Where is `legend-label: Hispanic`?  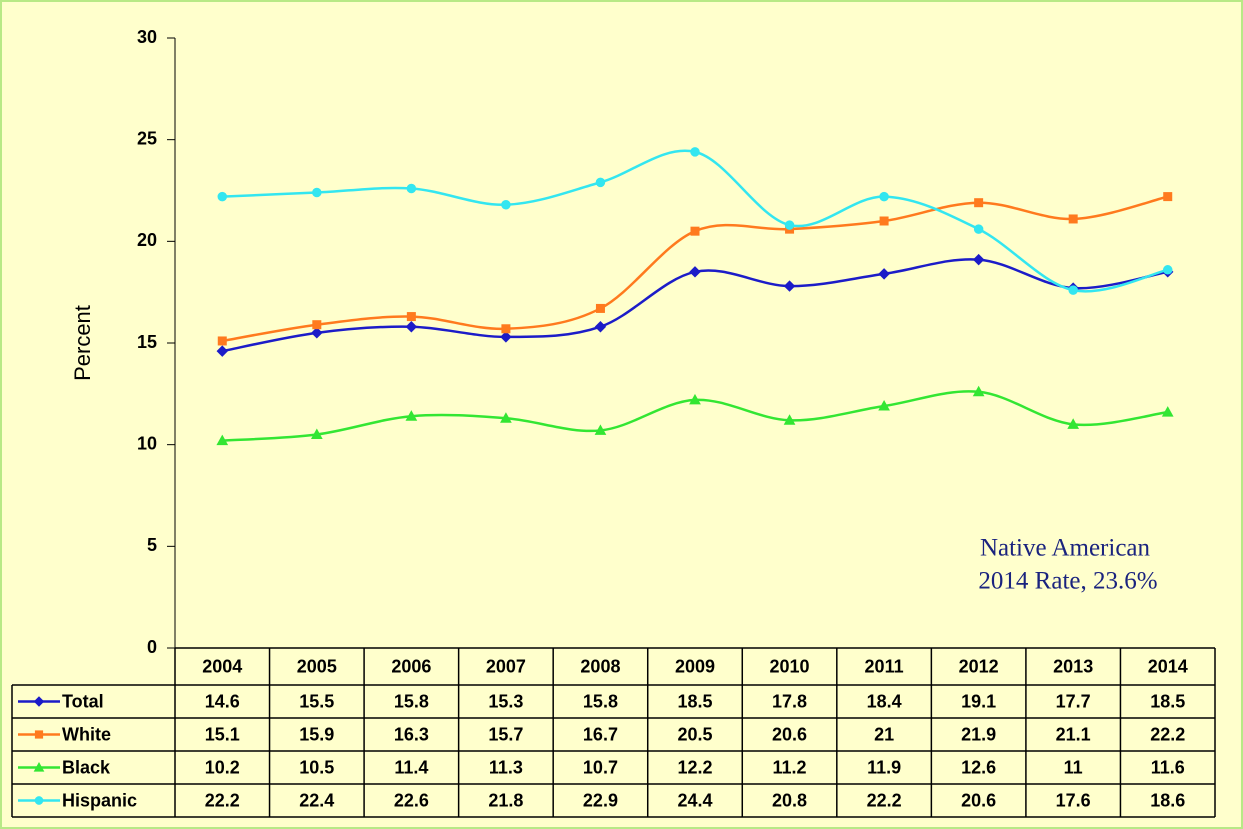
legend-label: Hispanic is located at coordinates (99, 800).